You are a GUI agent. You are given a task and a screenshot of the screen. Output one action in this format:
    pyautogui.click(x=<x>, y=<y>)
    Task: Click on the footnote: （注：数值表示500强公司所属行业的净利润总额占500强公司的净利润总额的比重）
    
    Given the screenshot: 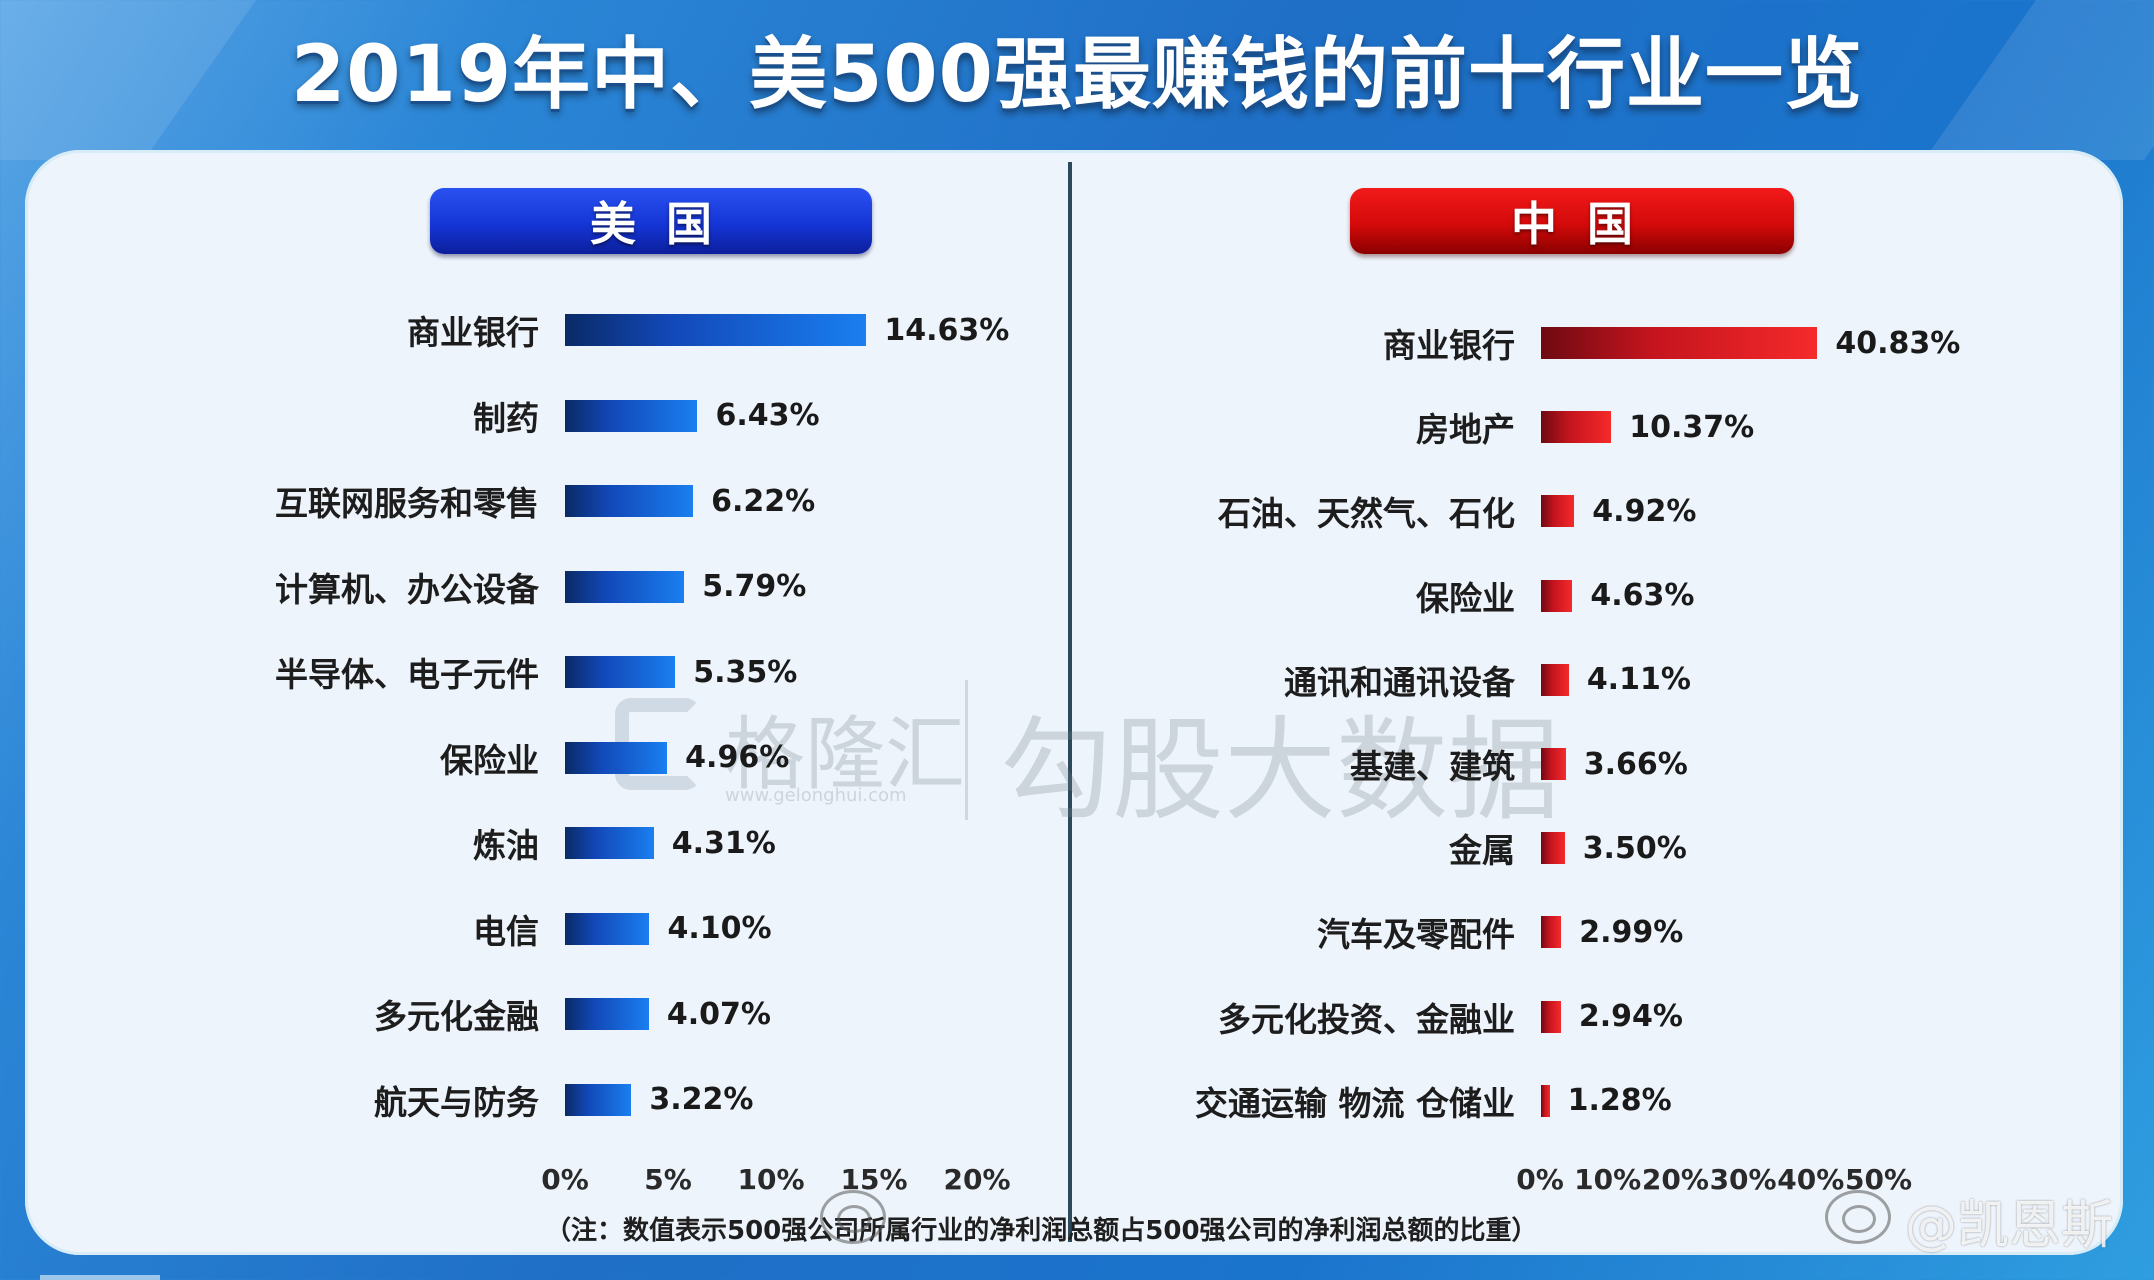 What is the action you would take?
    pyautogui.click(x=1041, y=1231)
    